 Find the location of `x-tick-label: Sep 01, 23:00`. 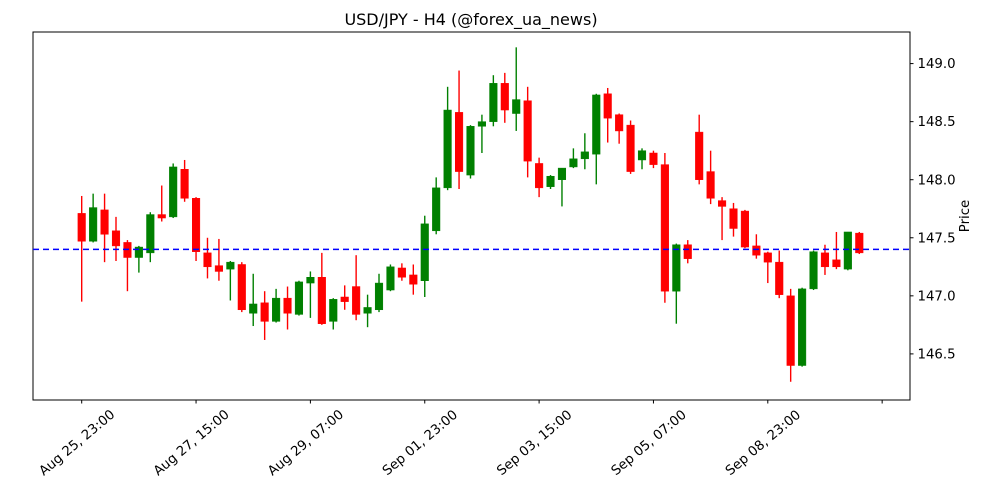

x-tick-label: Sep 01, 23:00 is located at coordinates (420, 443).